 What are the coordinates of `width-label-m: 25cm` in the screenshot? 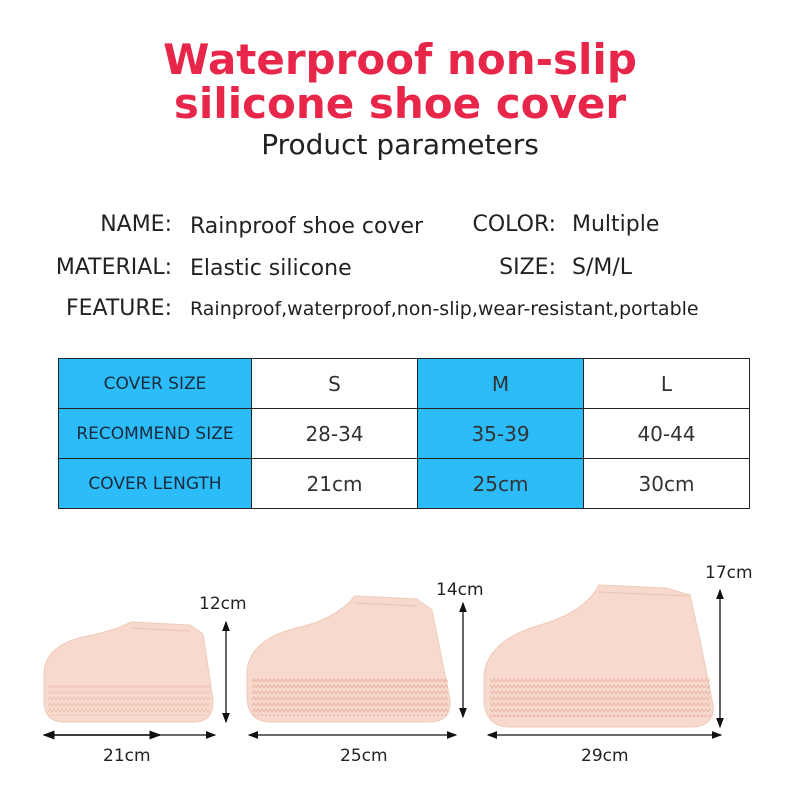 It's located at (364, 756).